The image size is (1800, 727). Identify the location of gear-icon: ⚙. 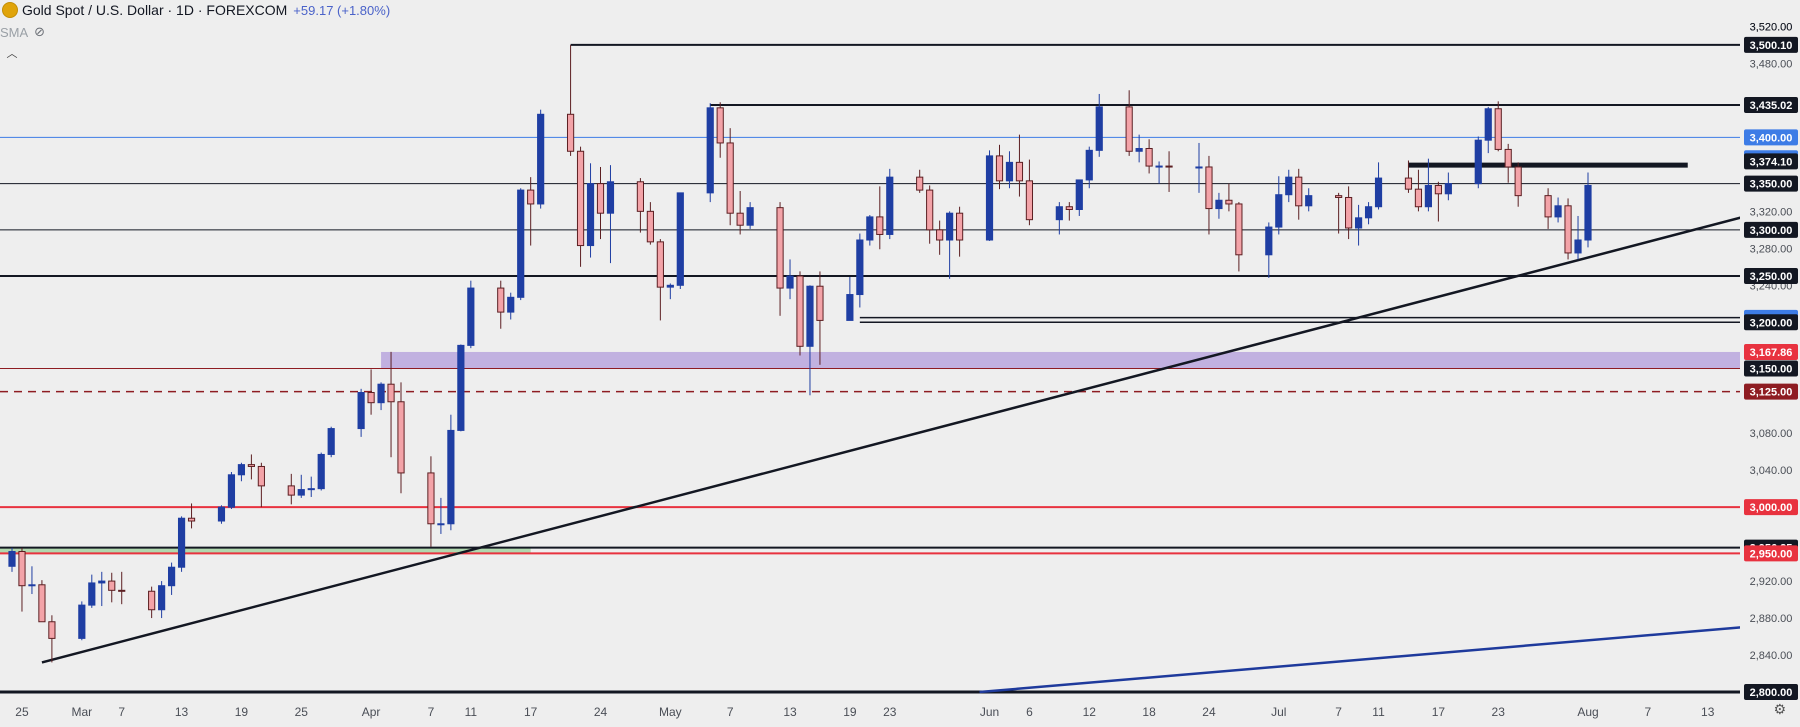
(1779, 709).